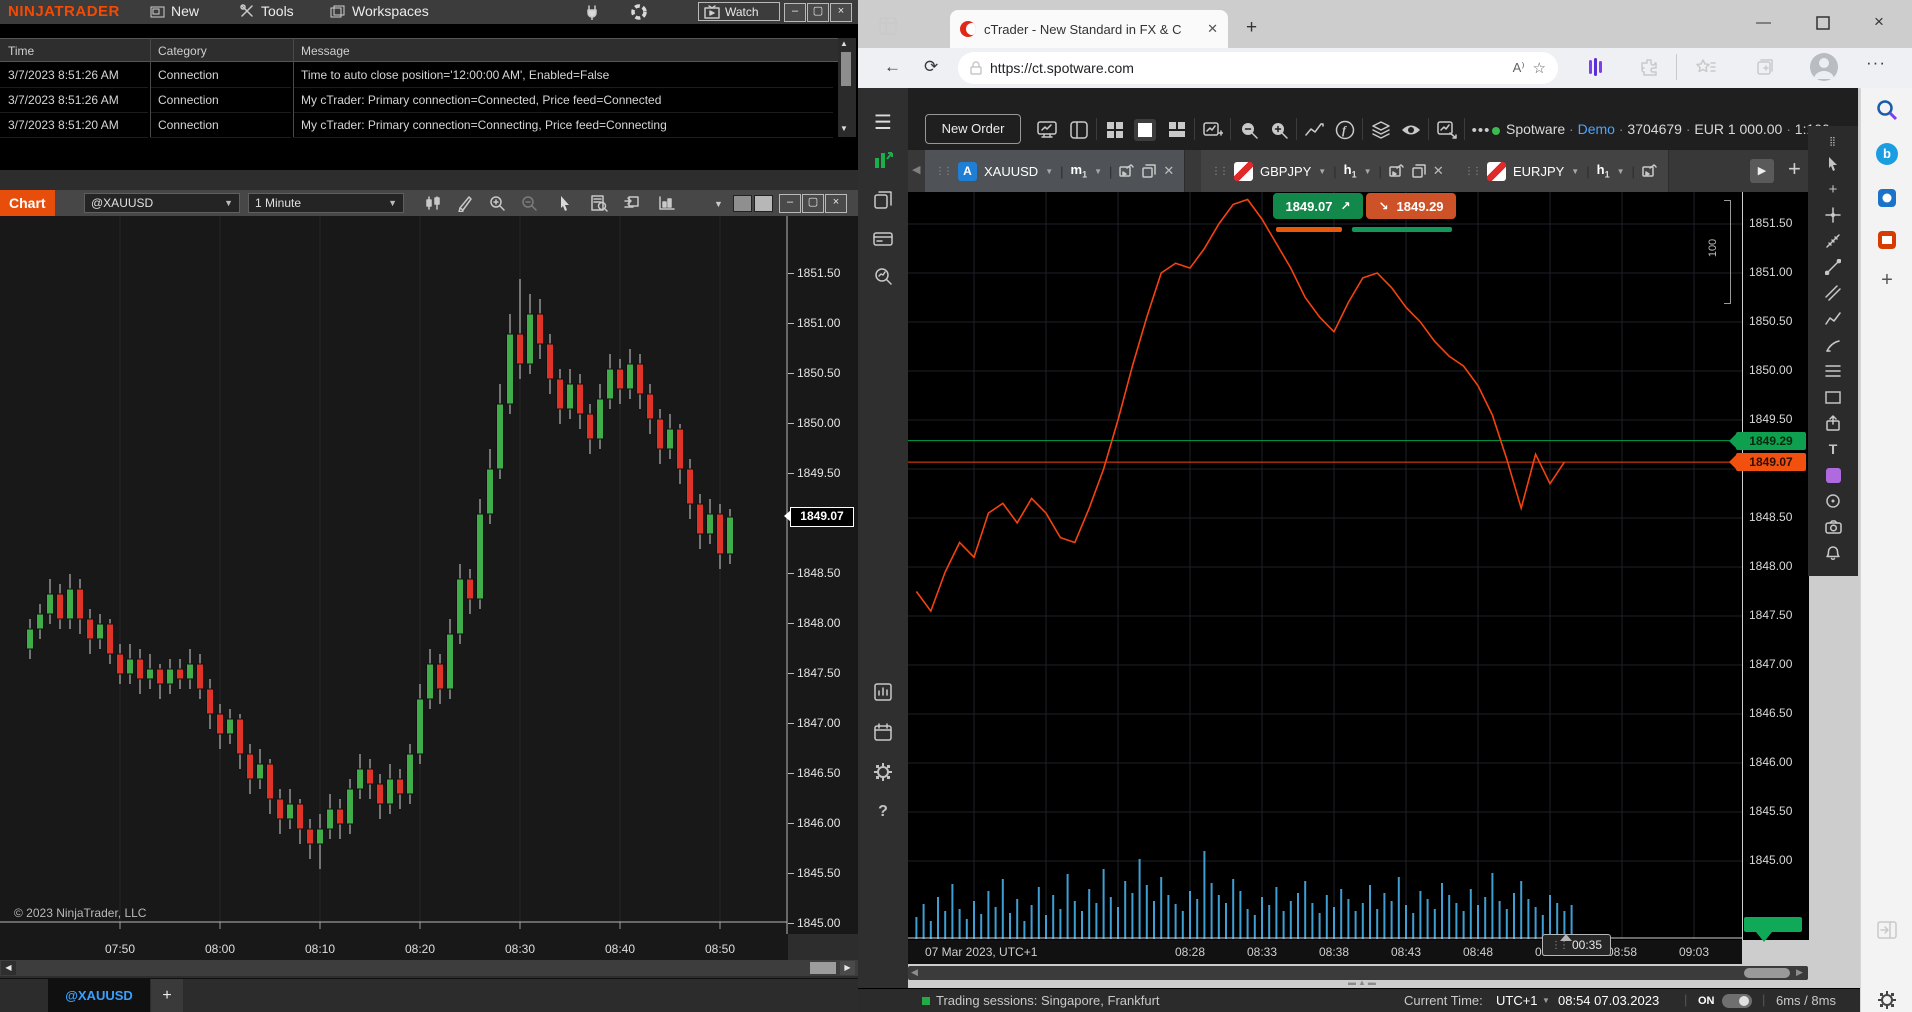  I want to click on add-symbol-tab-button: +, so click(1794, 168).